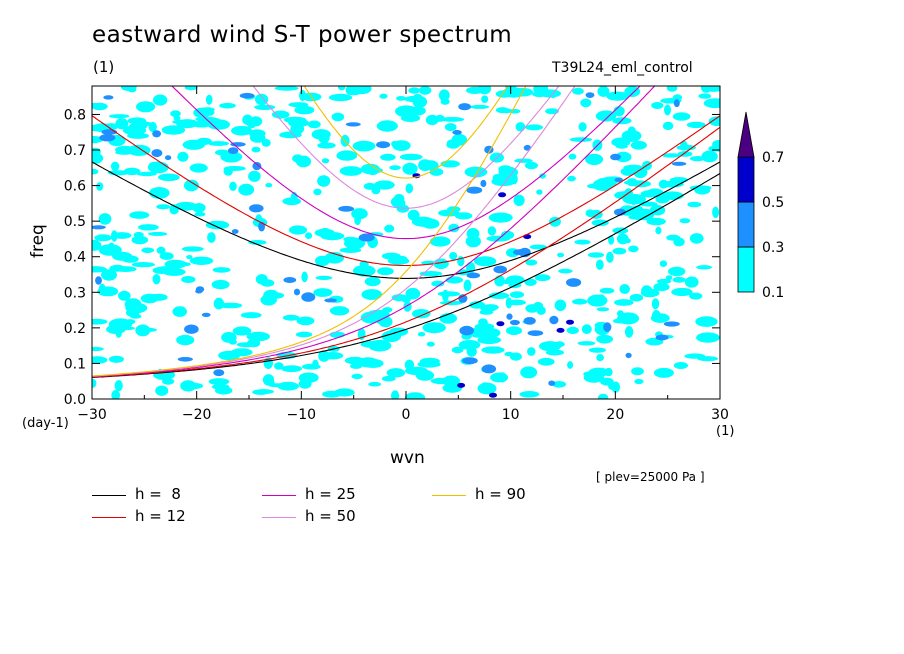 The width and height of the screenshot is (904, 654). What do you see at coordinates (449, 495) in the screenshot?
I see `legend-line-h90` at bounding box center [449, 495].